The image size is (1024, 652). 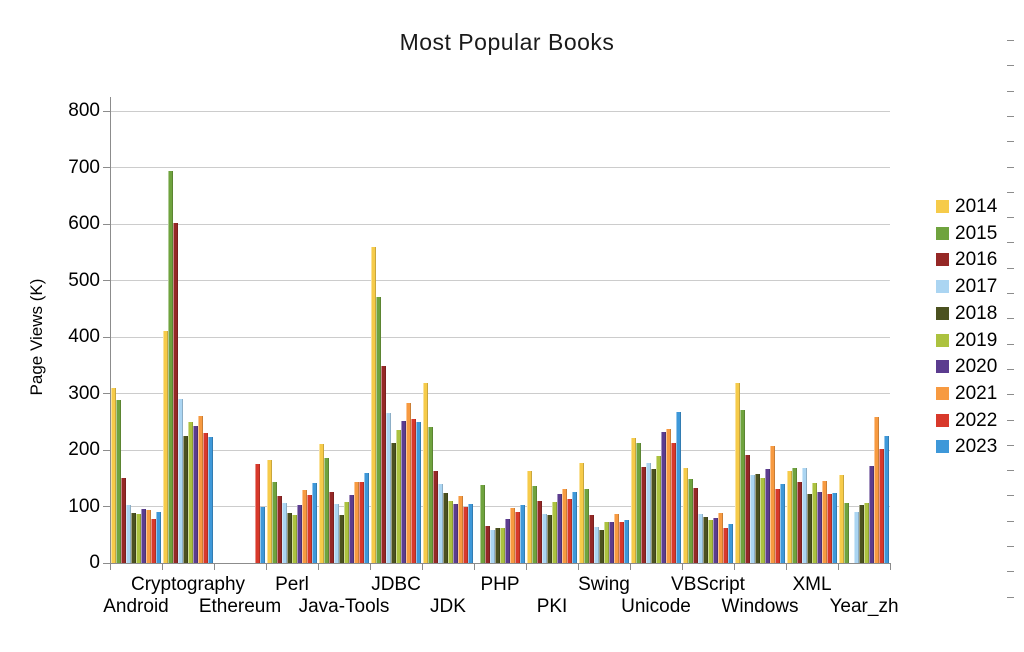 What do you see at coordinates (708, 584) in the screenshot?
I see `x-axis-label: VBScript` at bounding box center [708, 584].